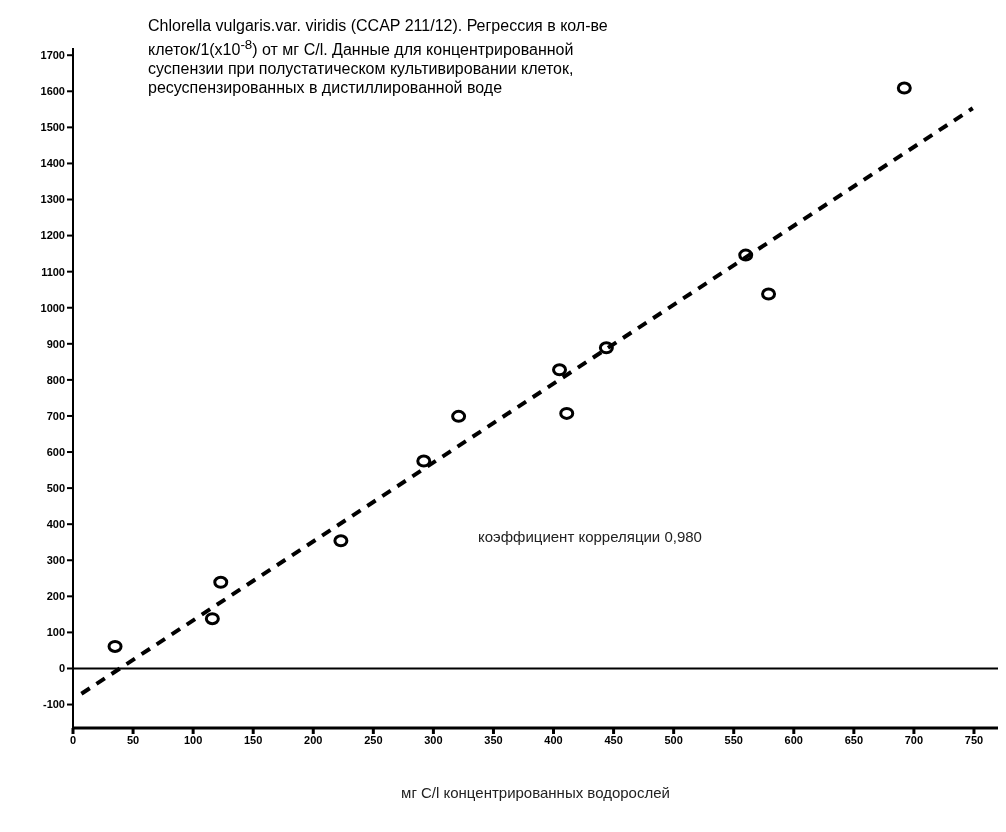 This screenshot has width=1006, height=832. Describe the element at coordinates (733, 739) in the screenshot. I see `x-tick-label: 550` at that location.